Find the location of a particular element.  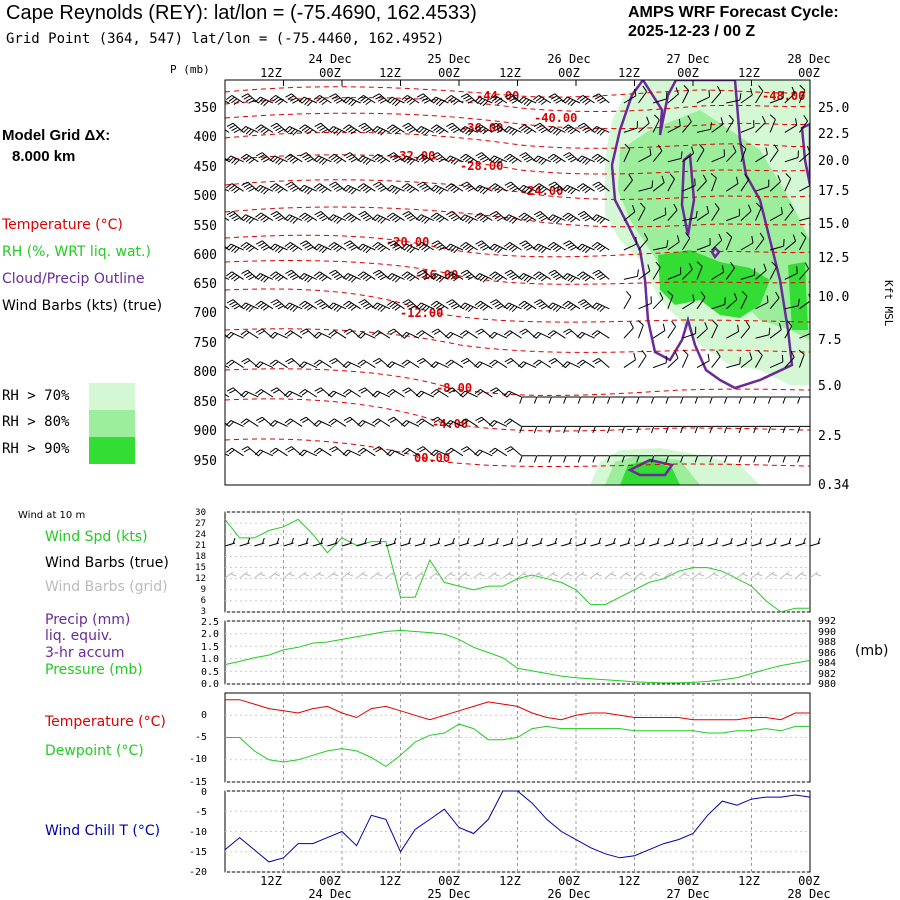

pressure-right-tick: 980 is located at coordinates (827, 684).